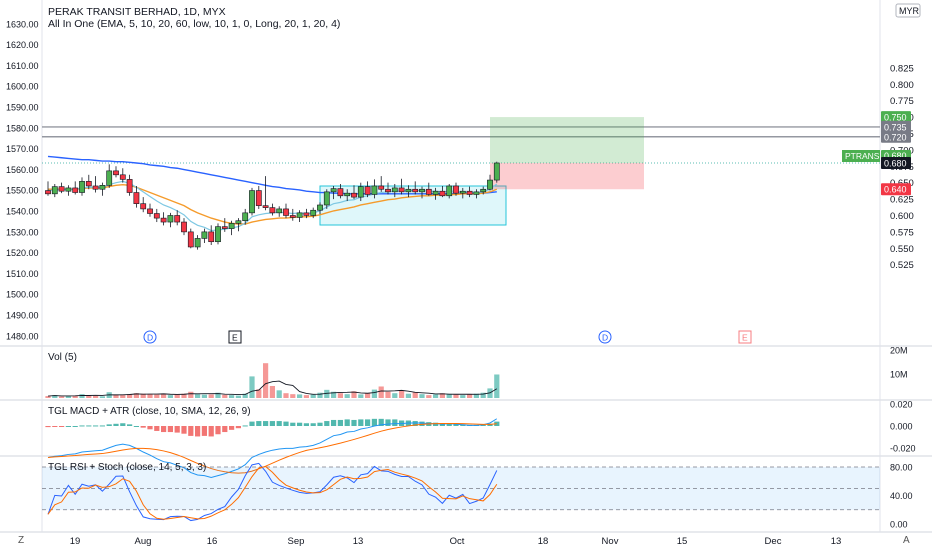  What do you see at coordinates (902, 216) in the screenshot?
I see `right-axis-tick: 0.600` at bounding box center [902, 216].